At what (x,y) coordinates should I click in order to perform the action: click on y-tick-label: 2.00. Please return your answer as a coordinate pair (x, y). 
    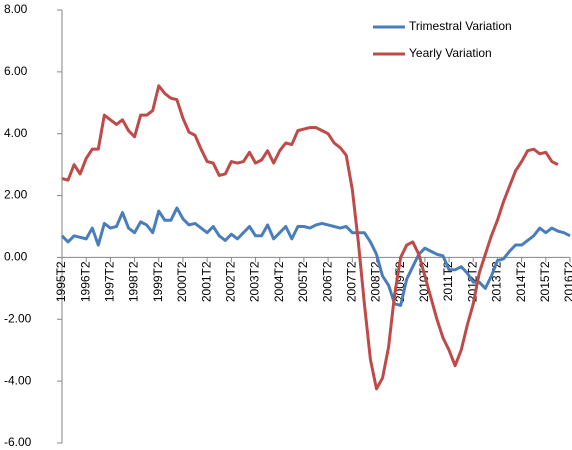
    Looking at the image, I should click on (16, 195).